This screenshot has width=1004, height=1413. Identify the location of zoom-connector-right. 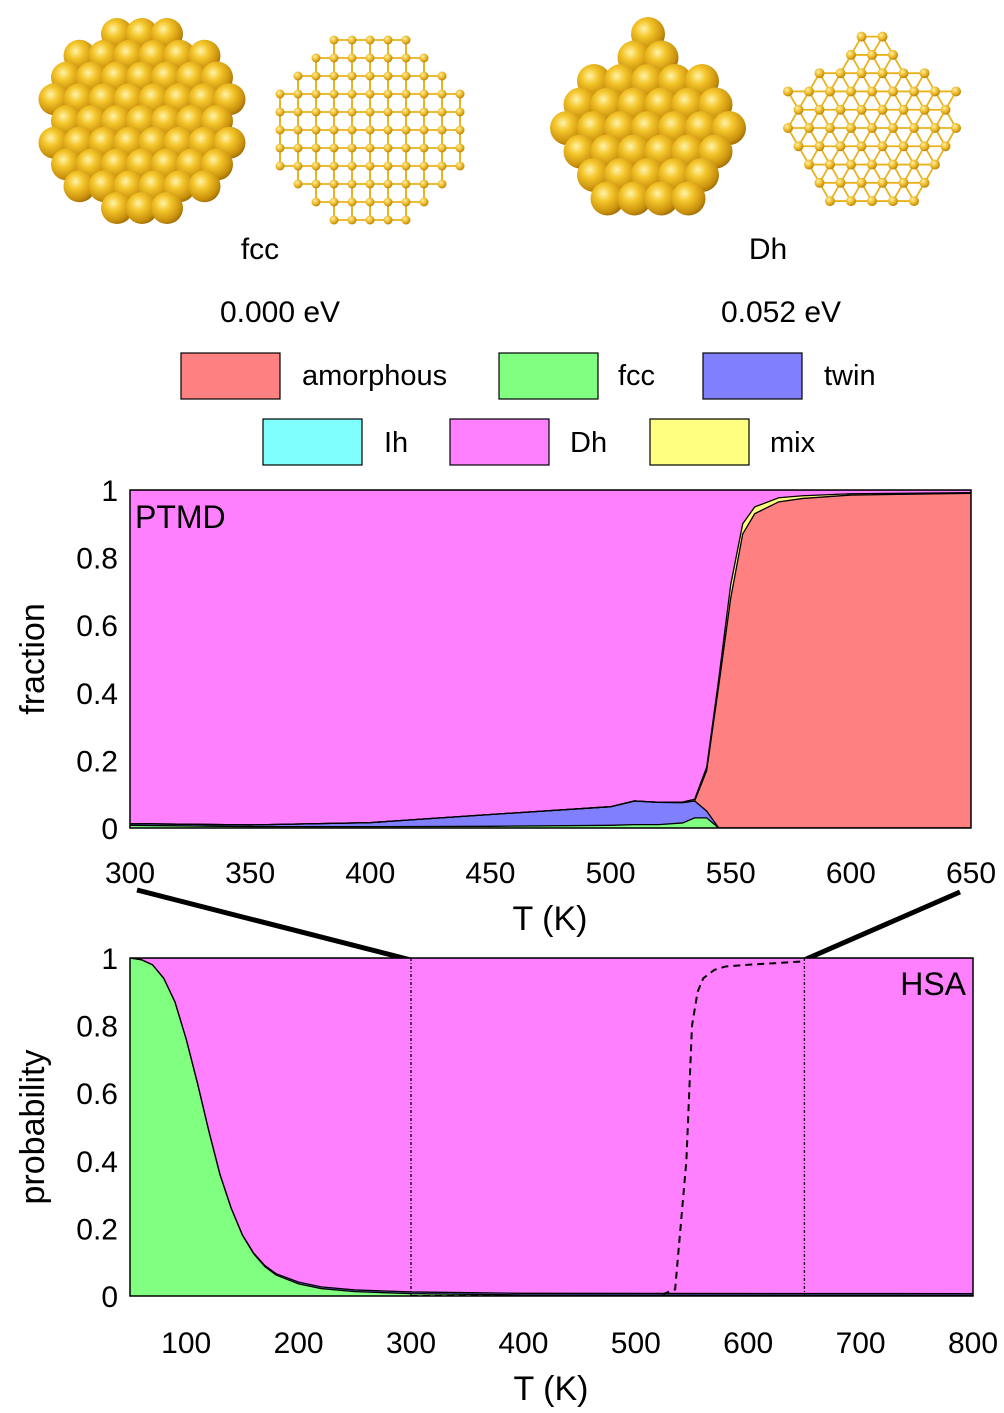
(882, 926).